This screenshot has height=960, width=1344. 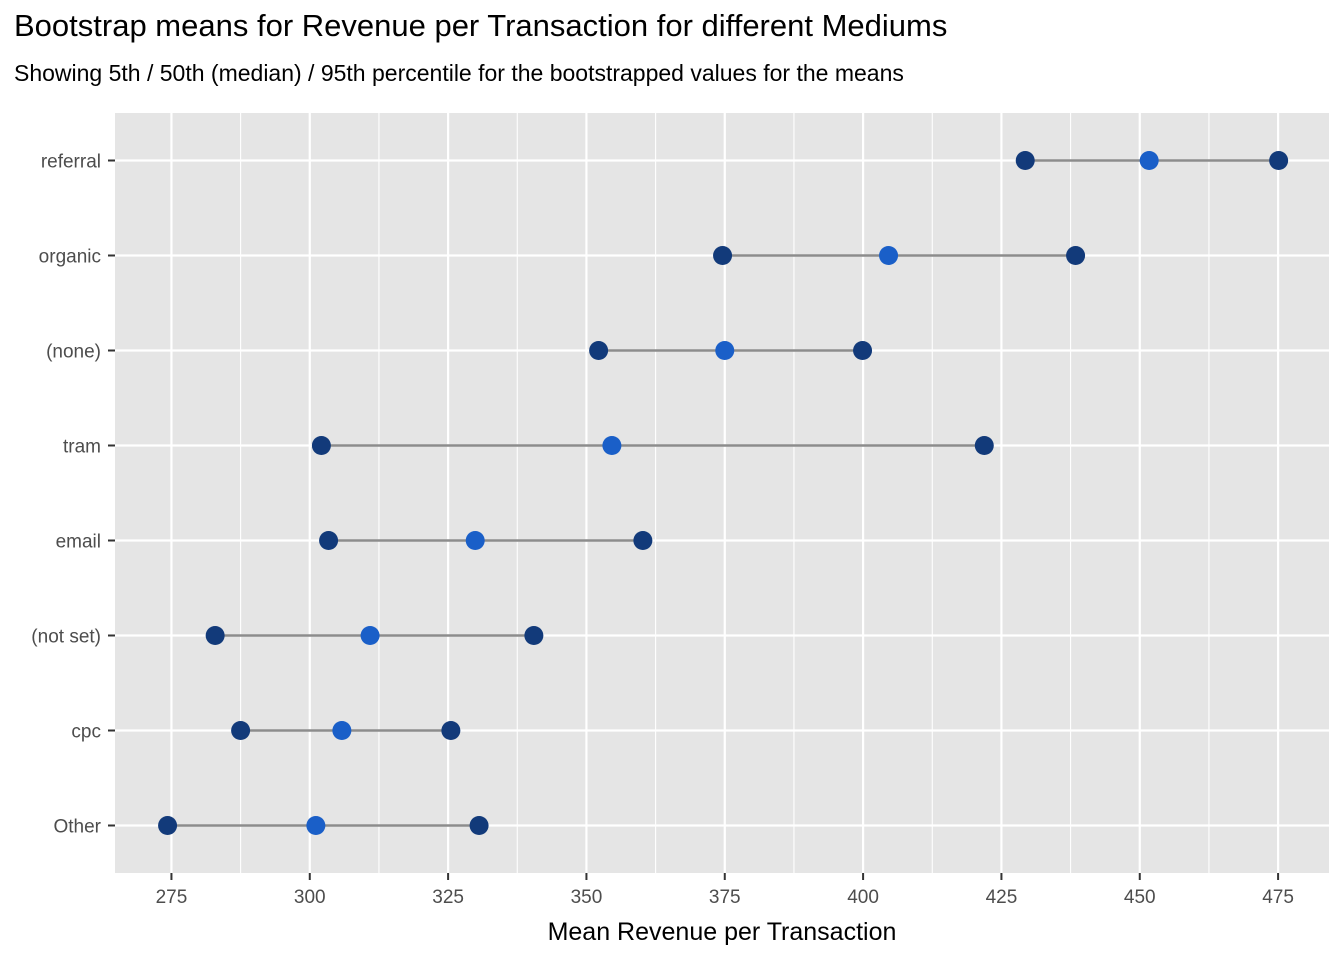 I want to click on point-p5-cpc, so click(x=241, y=730).